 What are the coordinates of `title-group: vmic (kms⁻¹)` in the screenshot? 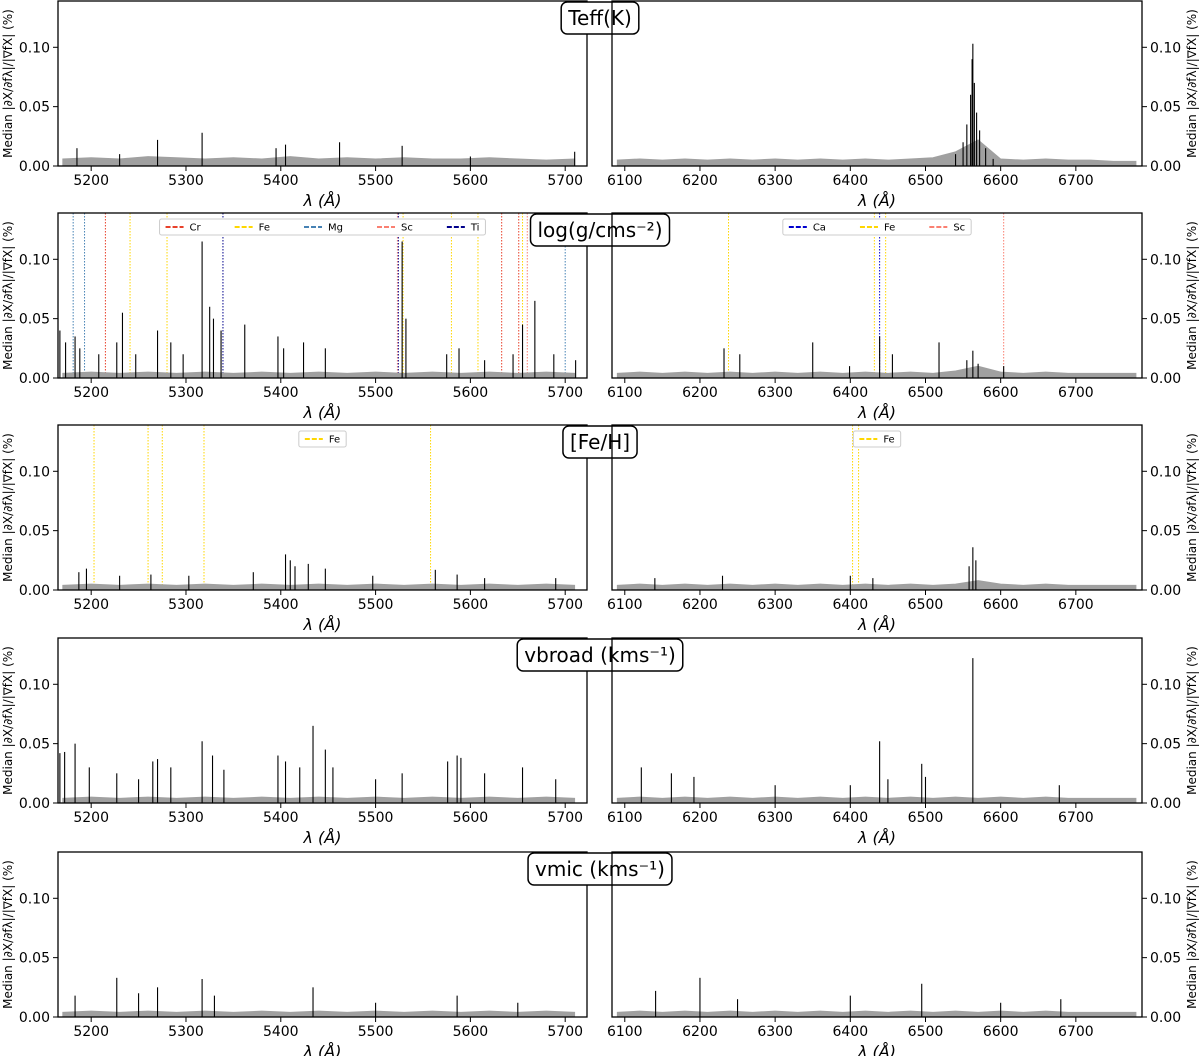 It's located at (600, 869).